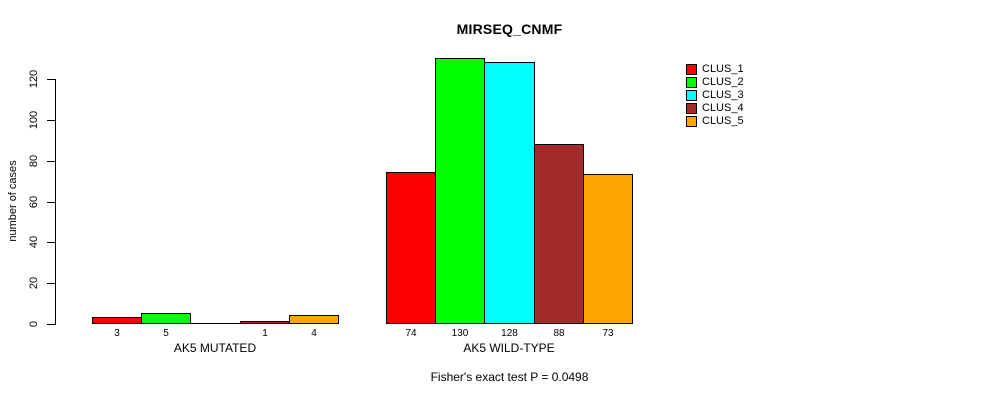 The image size is (990, 400). What do you see at coordinates (509, 333) in the screenshot?
I see `bar-value-label: 128` at bounding box center [509, 333].